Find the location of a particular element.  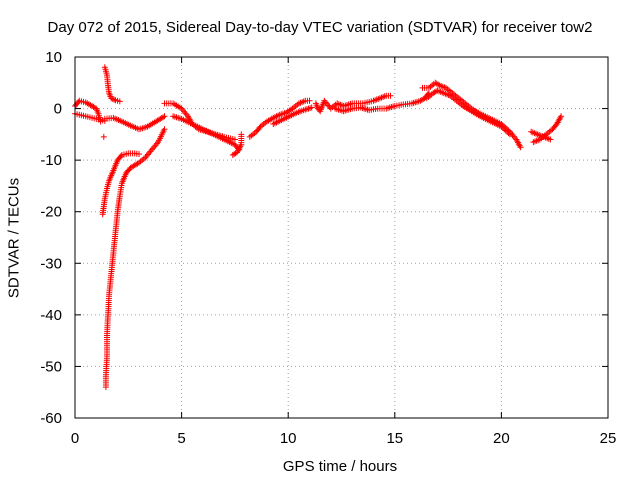

series-arc-j is located at coordinates (237, 144).